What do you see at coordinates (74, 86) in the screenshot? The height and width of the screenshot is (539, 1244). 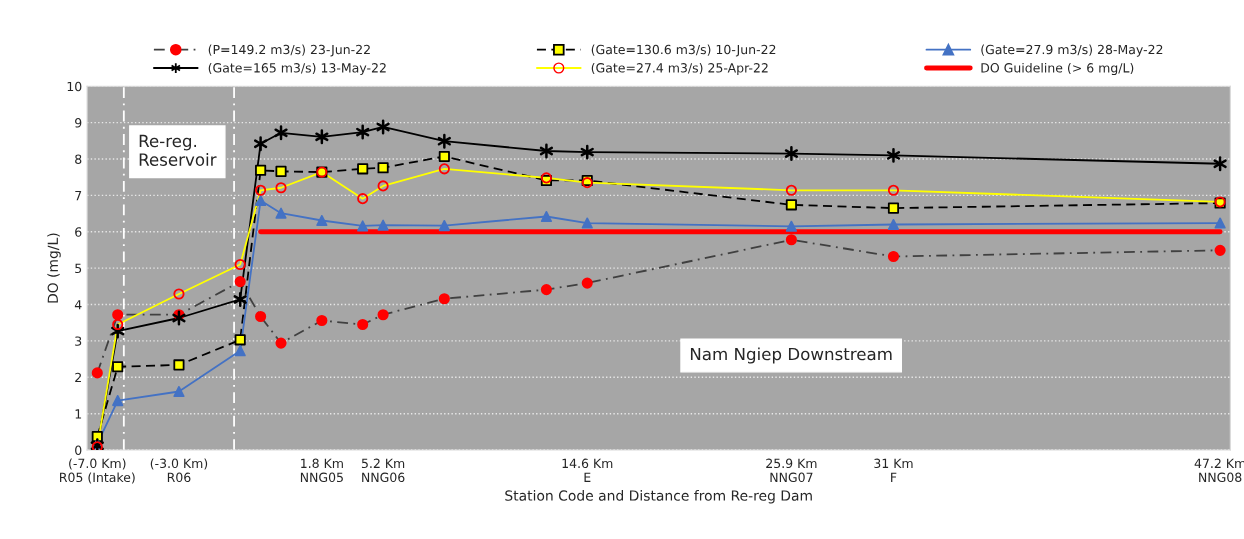 I see `y-tick-label: 10` at bounding box center [74, 86].